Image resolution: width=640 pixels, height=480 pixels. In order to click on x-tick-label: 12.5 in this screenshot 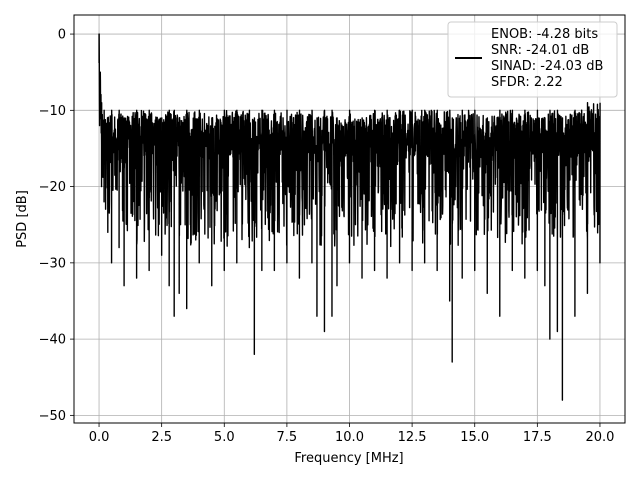, I will do `click(412, 437)`.